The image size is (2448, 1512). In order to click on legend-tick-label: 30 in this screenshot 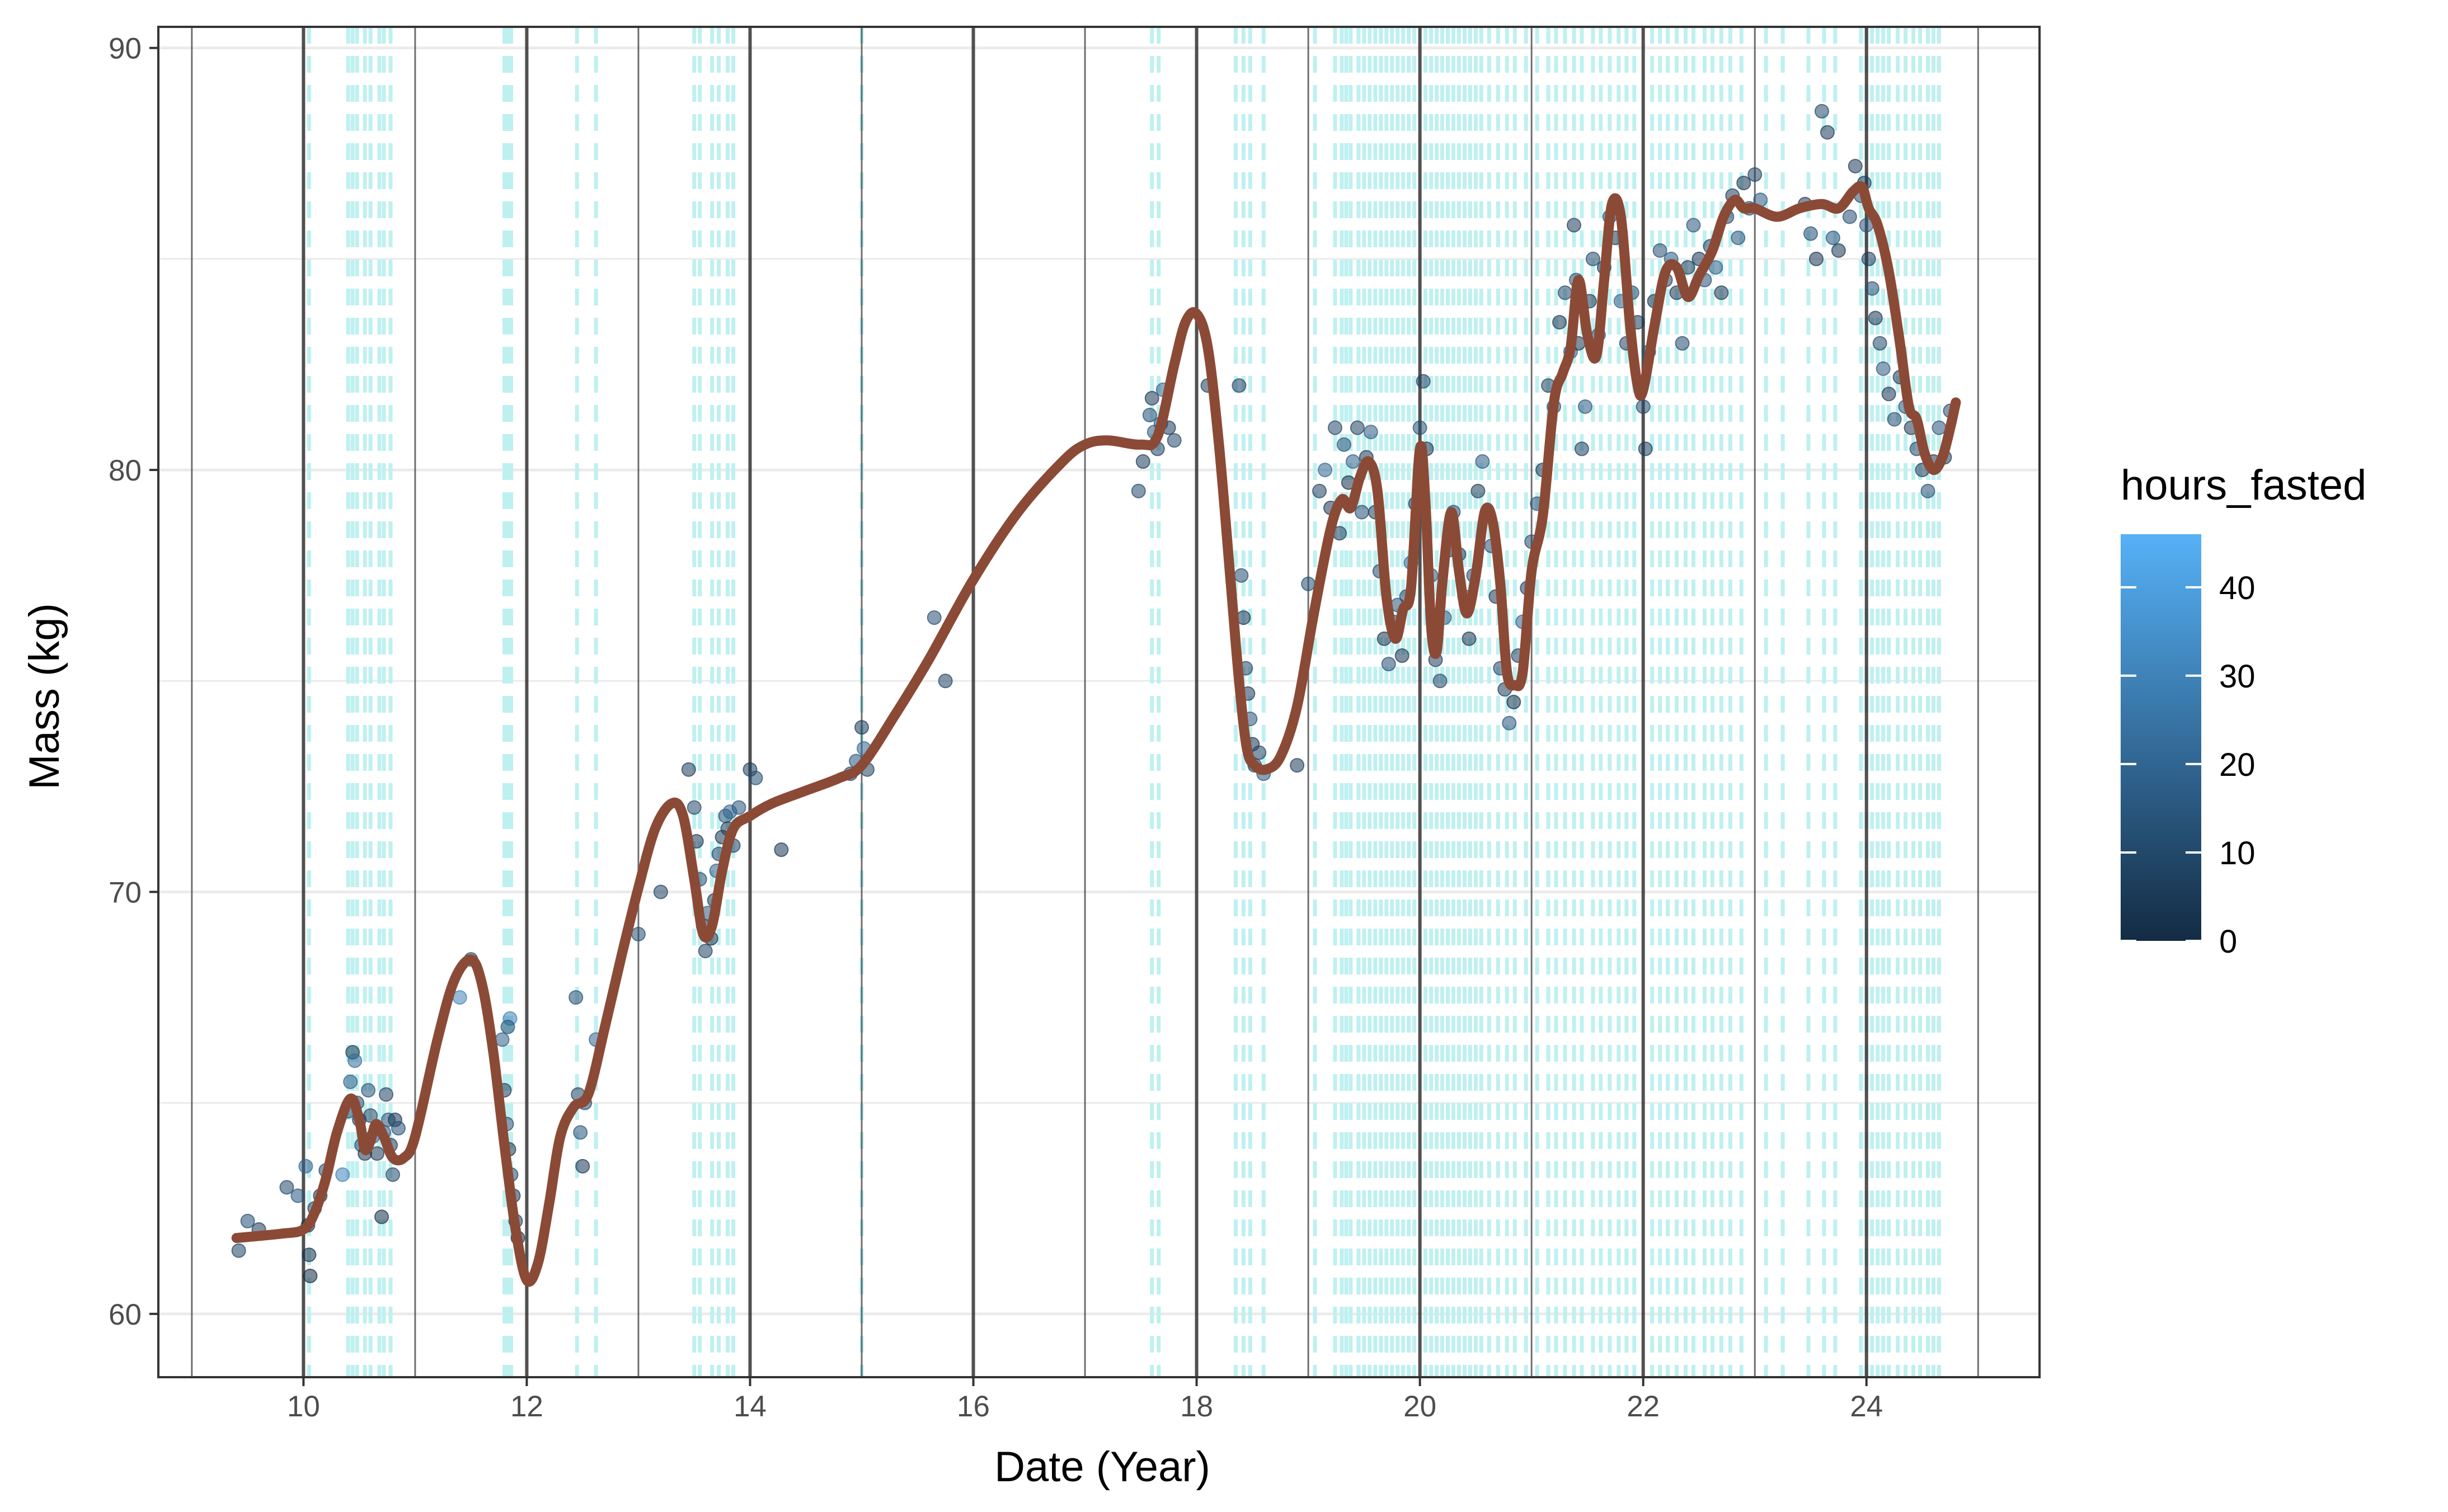, I will do `click(2237, 676)`.